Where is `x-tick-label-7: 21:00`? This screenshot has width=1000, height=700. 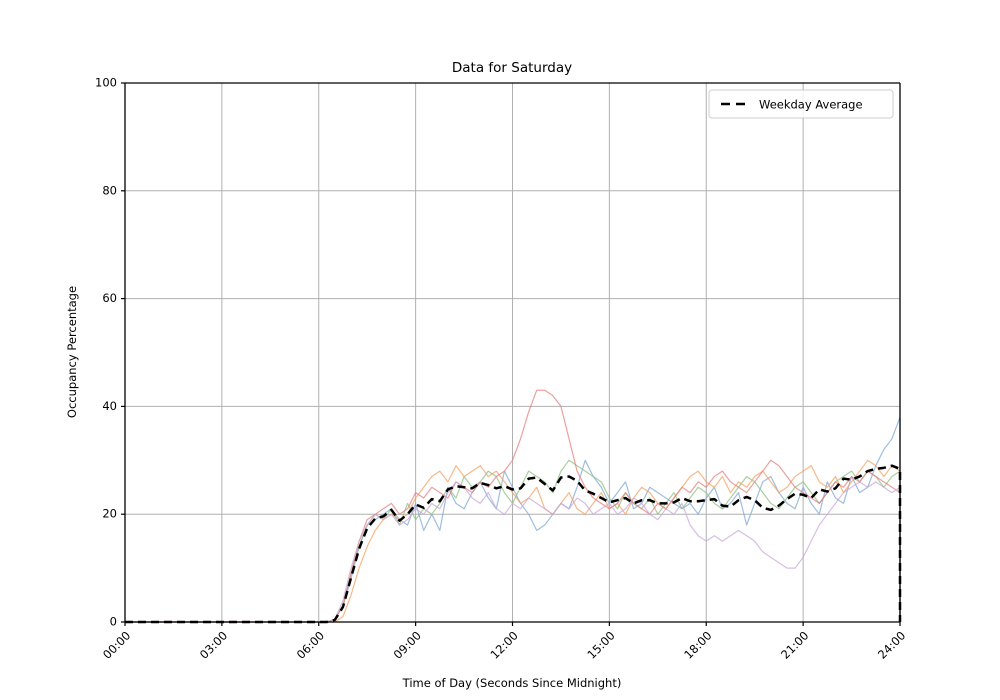 x-tick-label-7: 21:00 is located at coordinates (794, 644).